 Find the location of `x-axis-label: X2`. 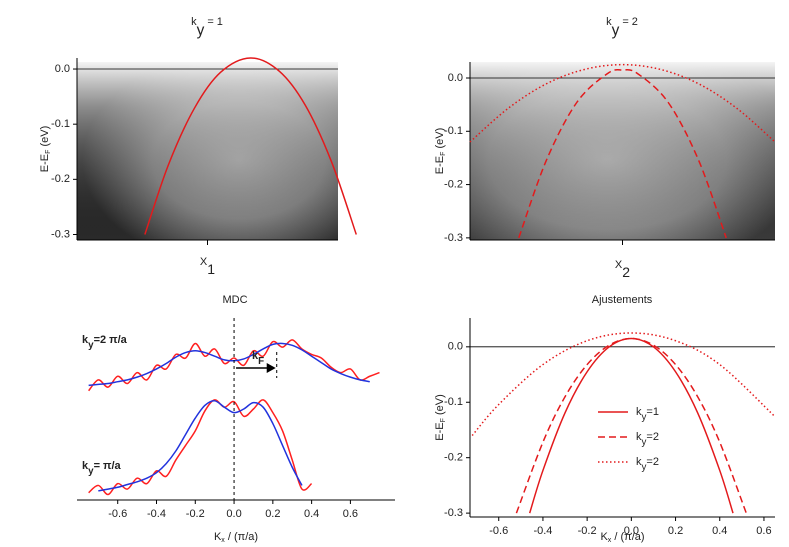

x-axis-label: X2 is located at coordinates (622, 269).